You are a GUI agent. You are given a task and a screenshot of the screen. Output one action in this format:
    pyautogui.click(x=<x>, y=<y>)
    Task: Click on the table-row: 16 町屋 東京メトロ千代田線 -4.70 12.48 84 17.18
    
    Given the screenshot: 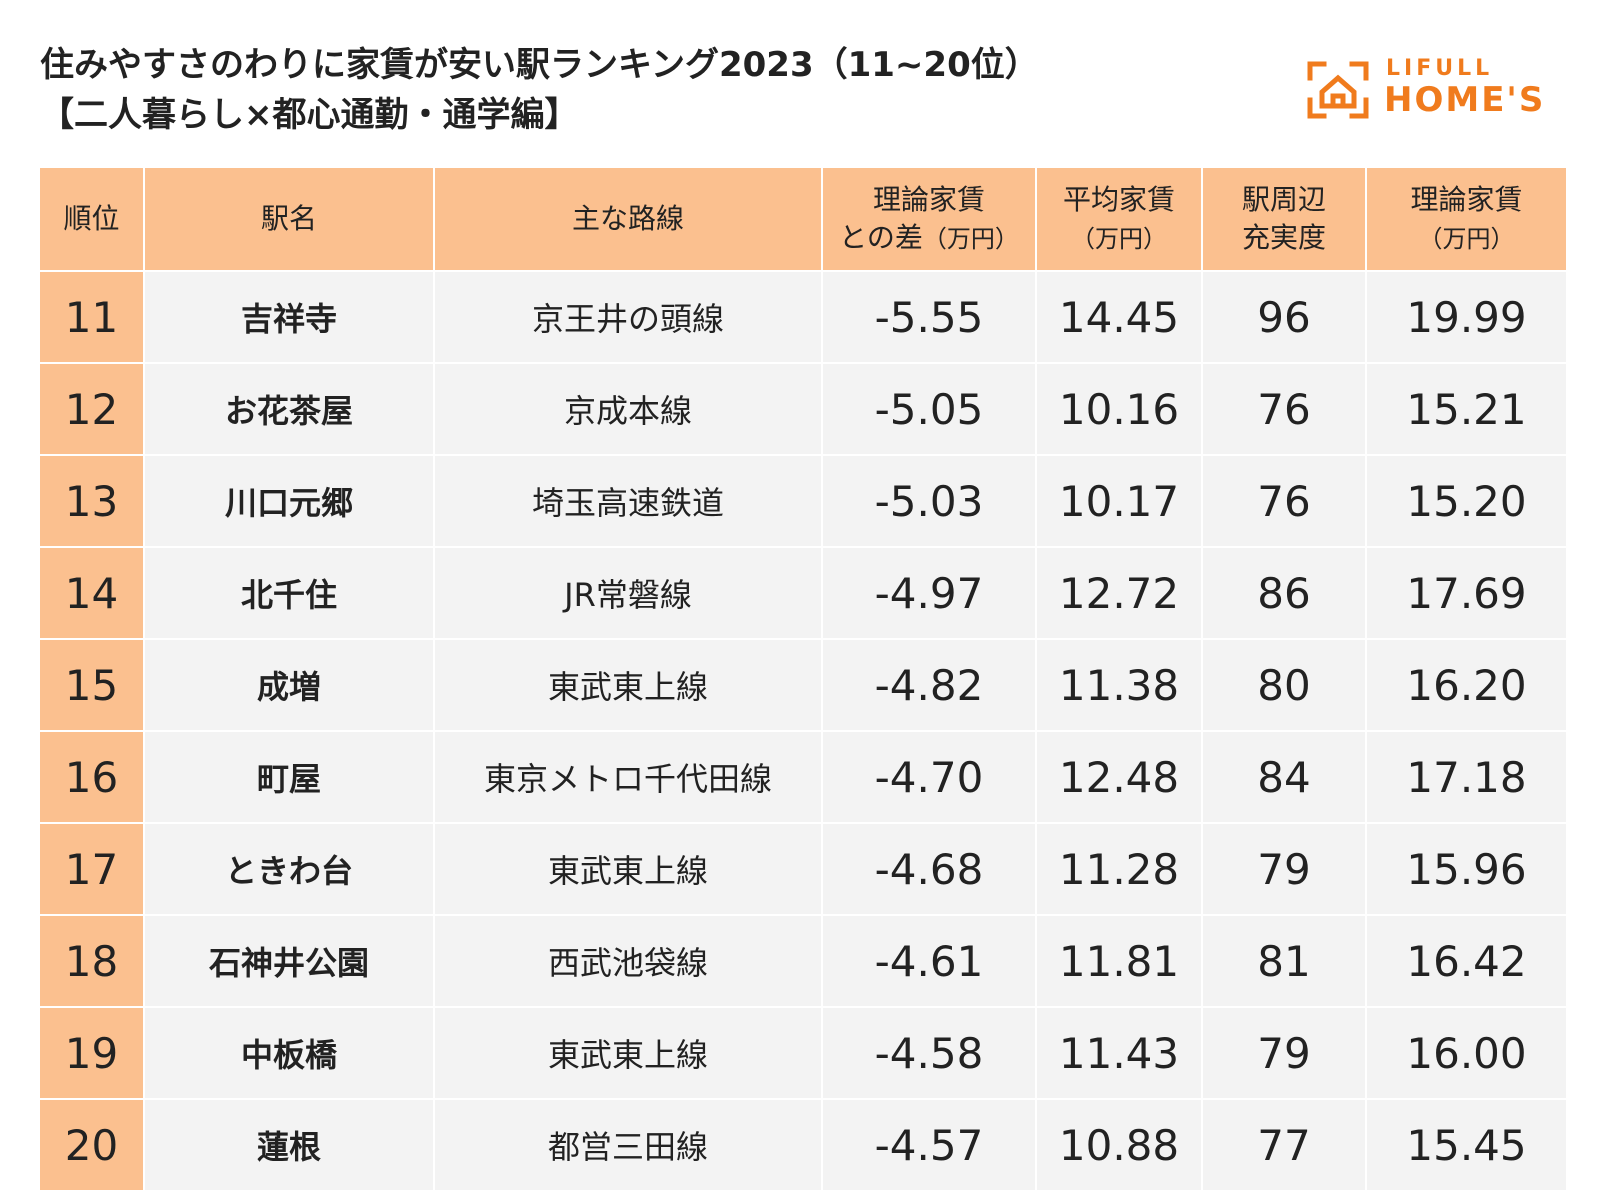 What is the action you would take?
    pyautogui.click(x=803, y=776)
    